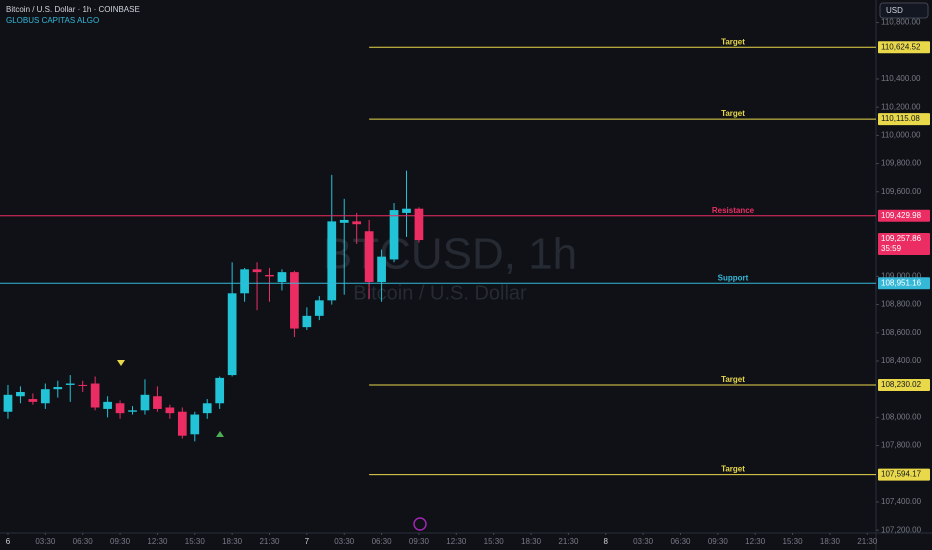 This screenshot has height=550, width=932. Describe the element at coordinates (52, 20) in the screenshot. I see `indicator-name: GLOBUS CAPITAS ALGO` at that location.